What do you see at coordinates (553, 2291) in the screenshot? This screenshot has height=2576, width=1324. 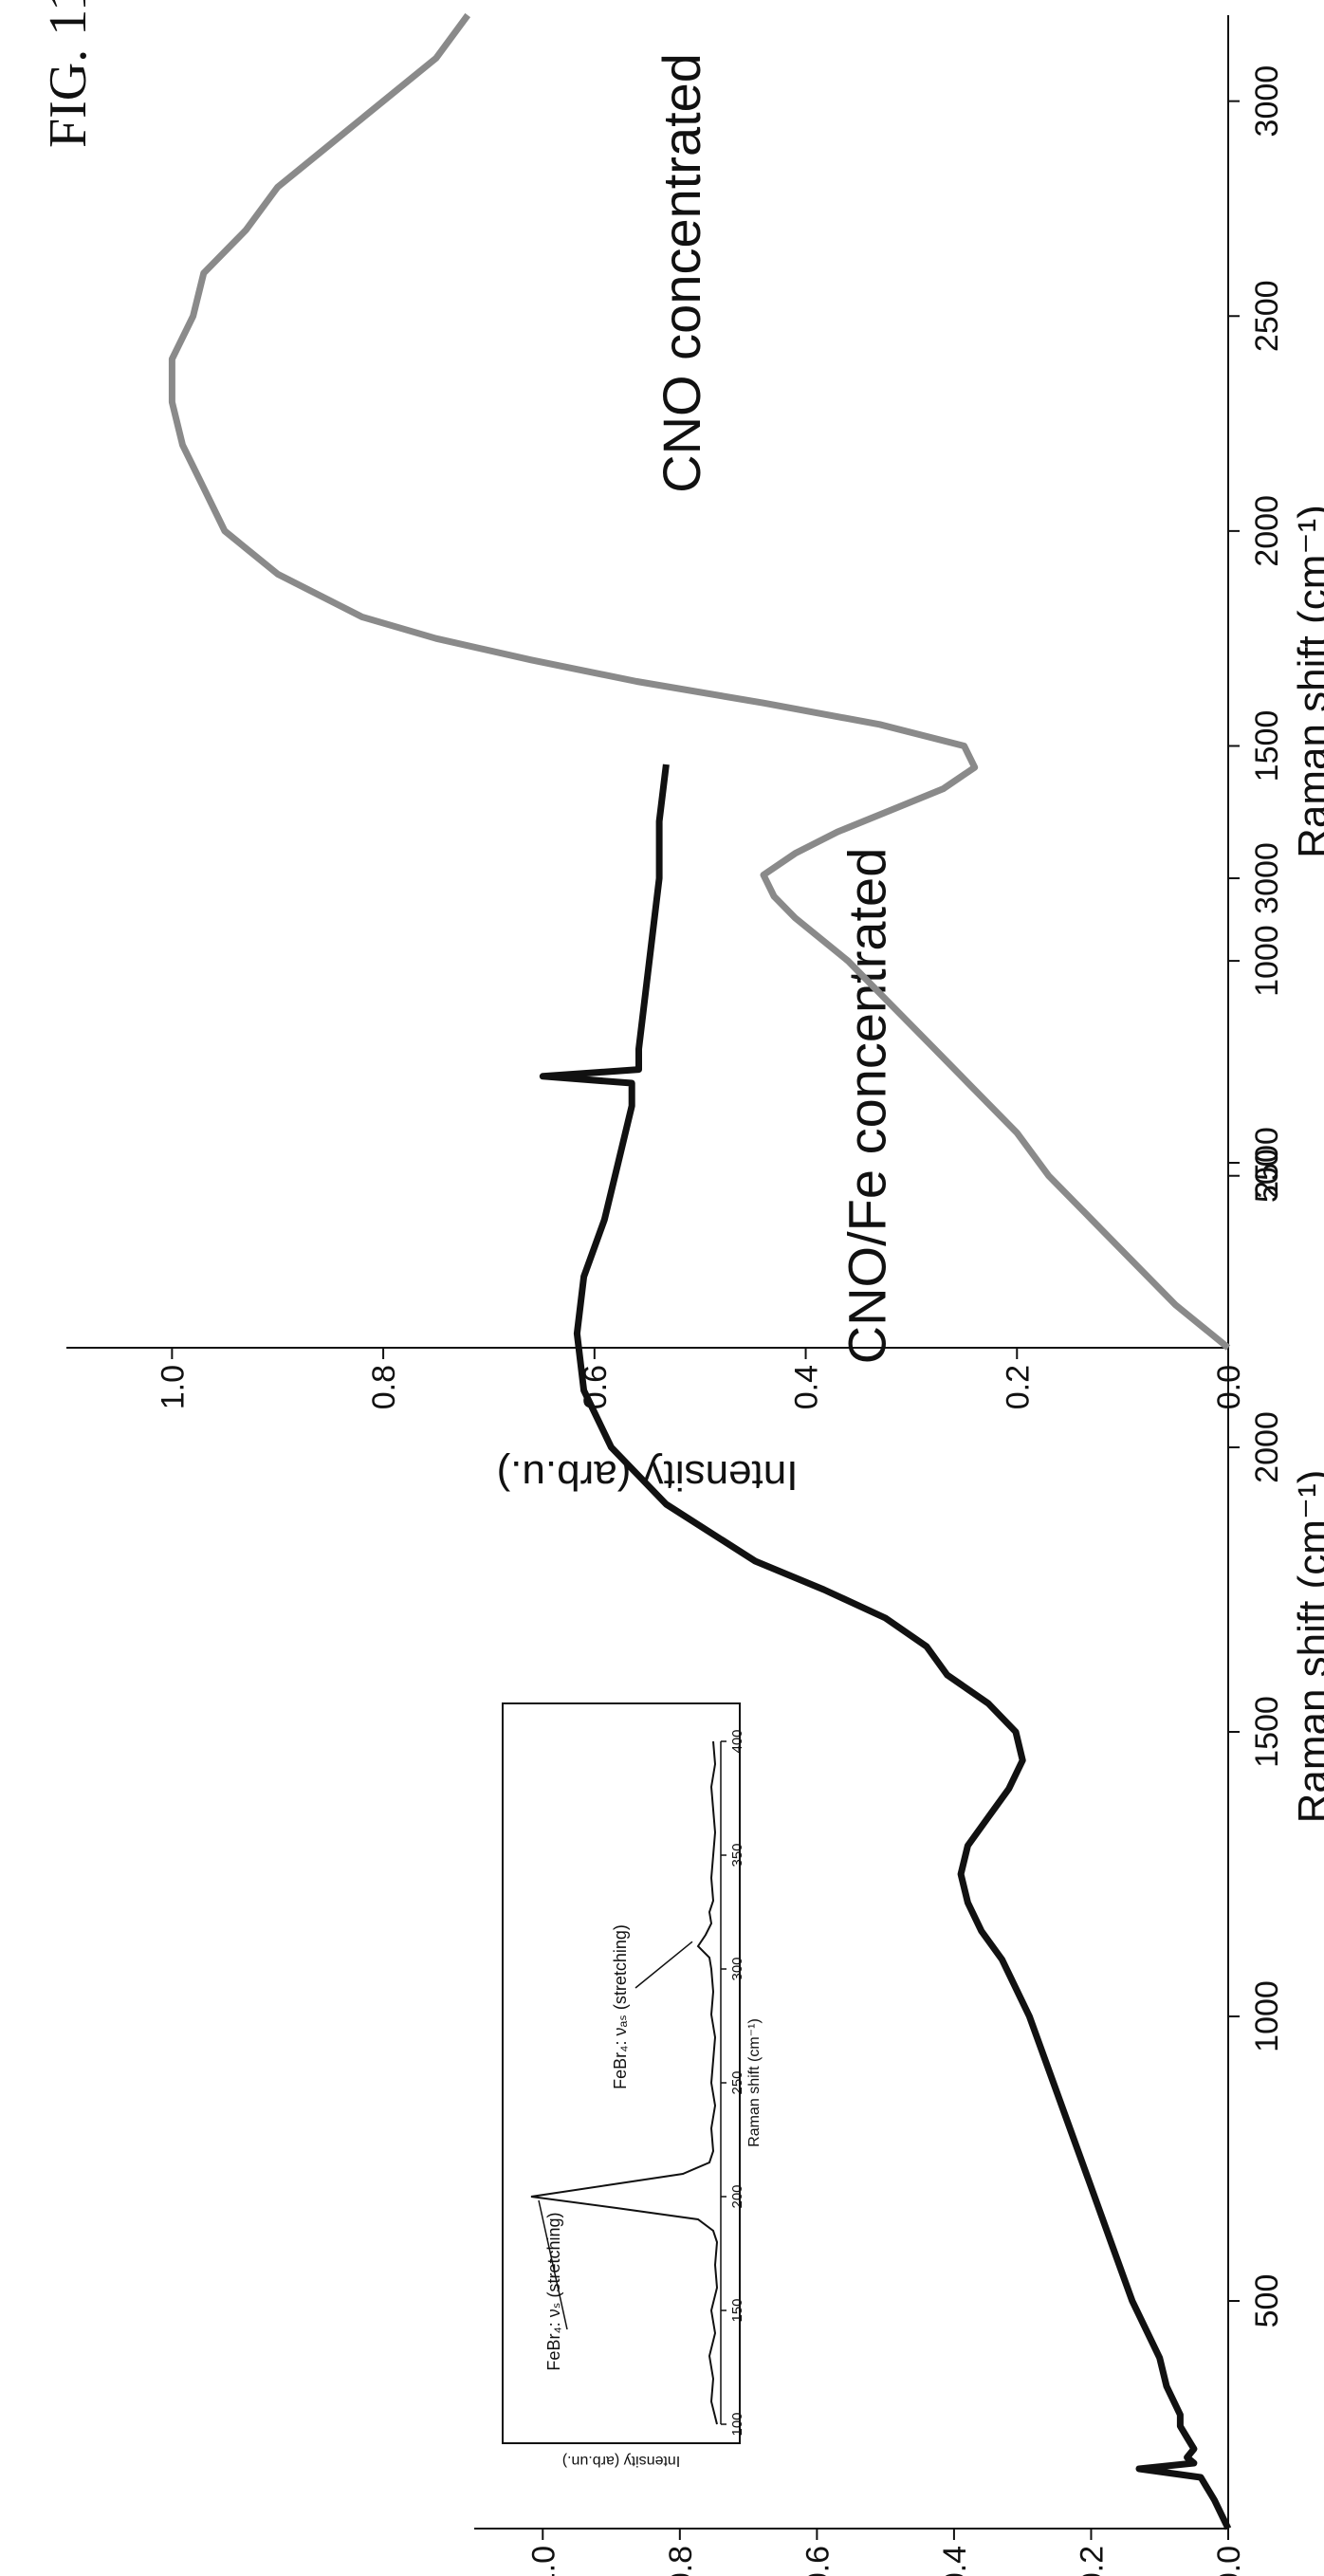 I see `inset-annotation-vs: FeBr₄: νₛ (stretching)` at bounding box center [553, 2291].